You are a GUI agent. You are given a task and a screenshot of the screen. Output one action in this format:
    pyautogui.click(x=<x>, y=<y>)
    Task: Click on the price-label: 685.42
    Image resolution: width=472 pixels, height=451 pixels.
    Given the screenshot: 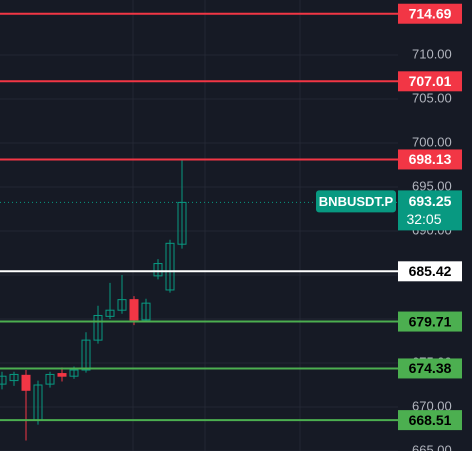 What is the action you would take?
    pyautogui.click(x=430, y=271)
    